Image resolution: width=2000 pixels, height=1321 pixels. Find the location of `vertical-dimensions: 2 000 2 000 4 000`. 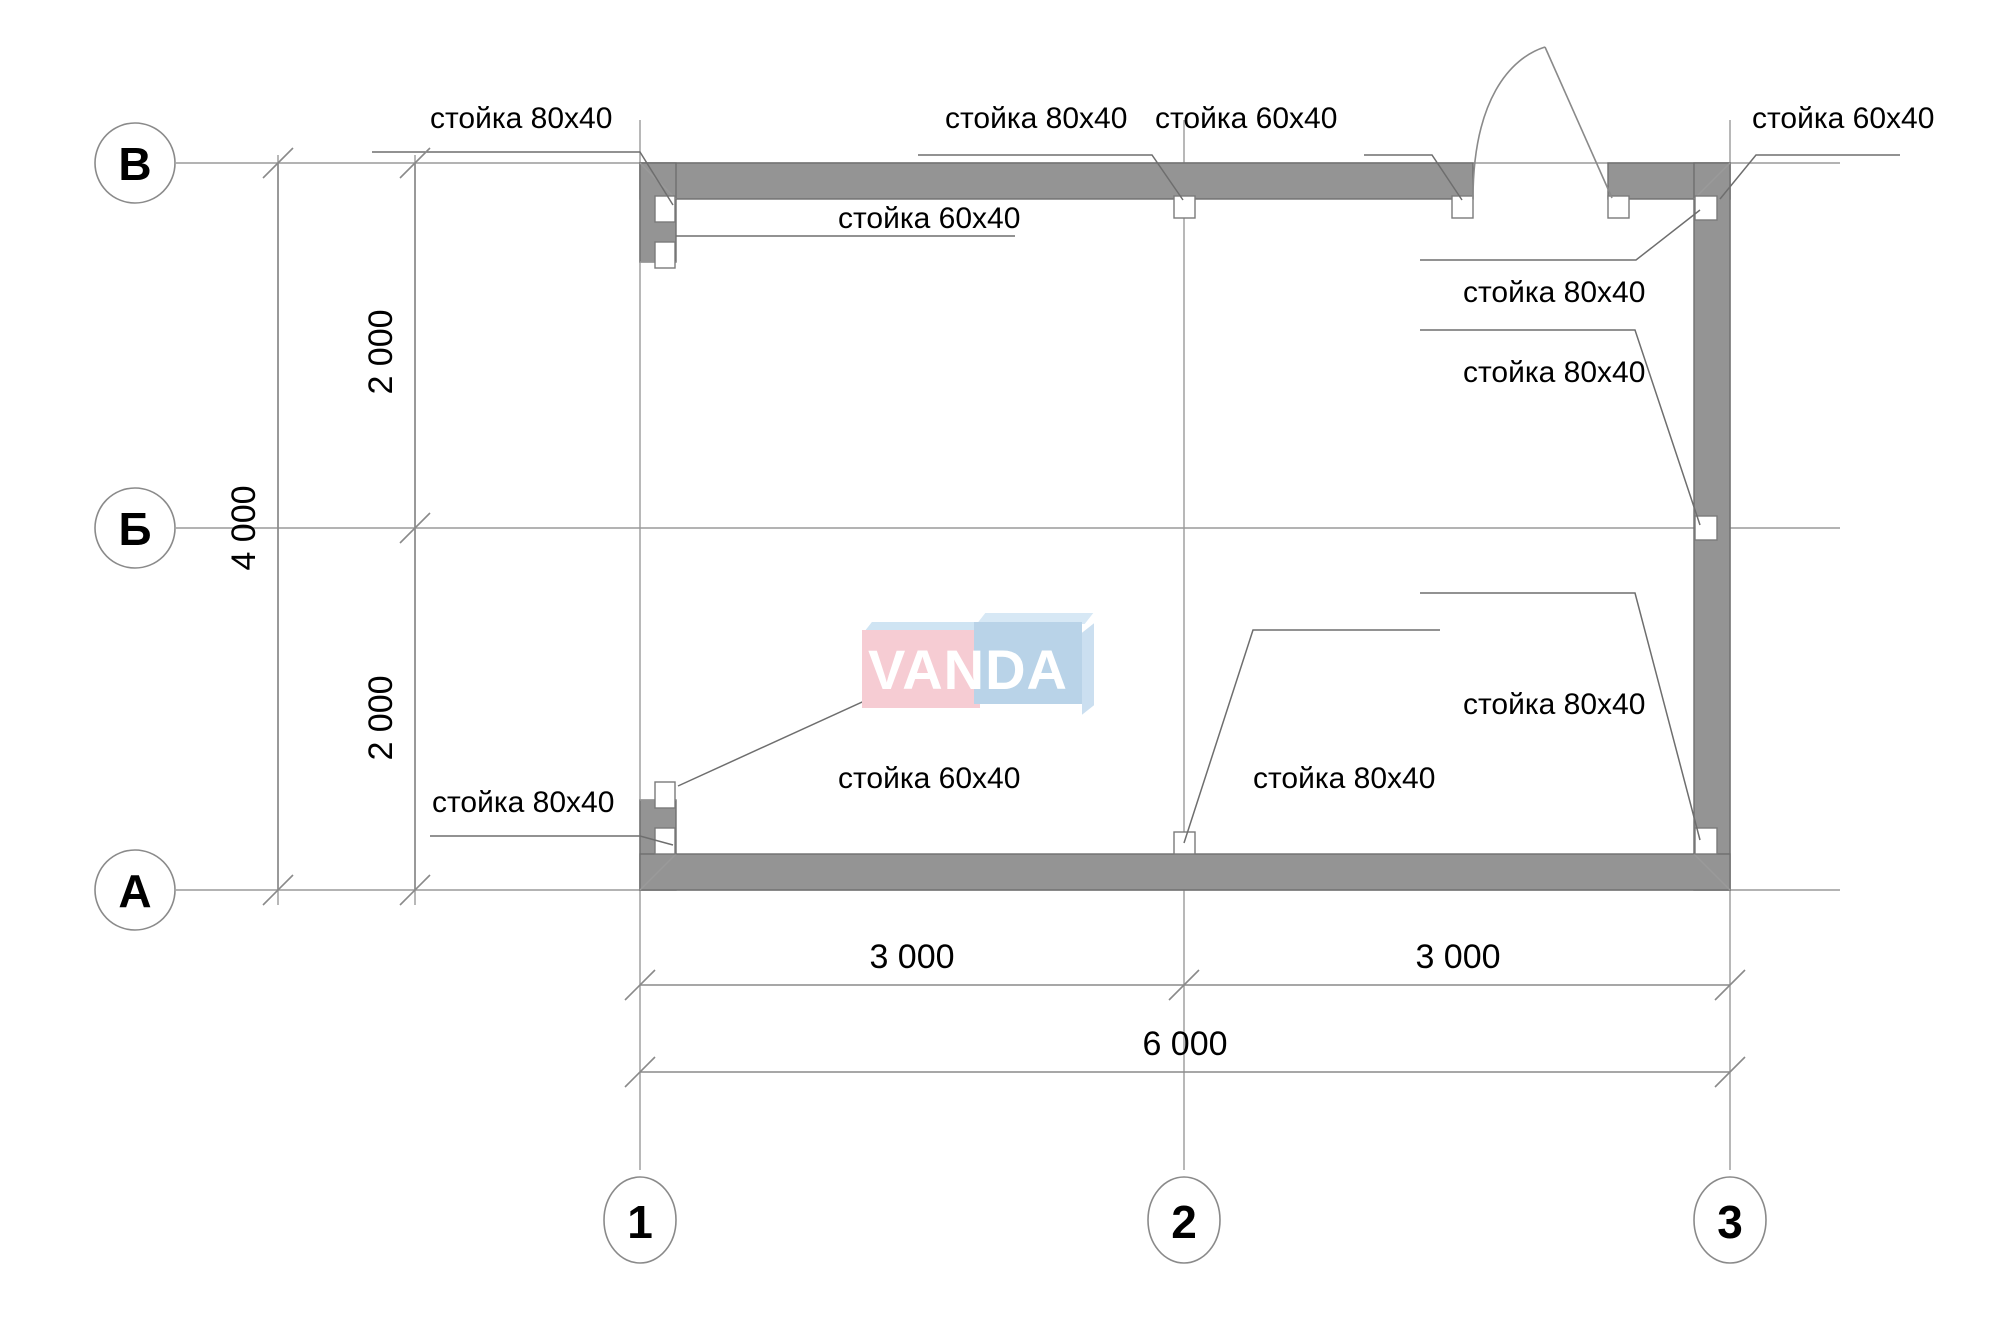

vertical-dimensions: 2 000 2 000 4 000 is located at coordinates (328, 526).